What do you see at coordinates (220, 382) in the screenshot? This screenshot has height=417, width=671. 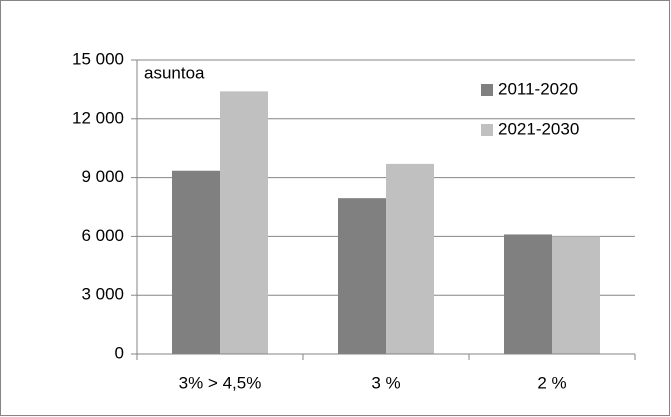 I see `x-tick-label: 3% > 4,5%` at bounding box center [220, 382].